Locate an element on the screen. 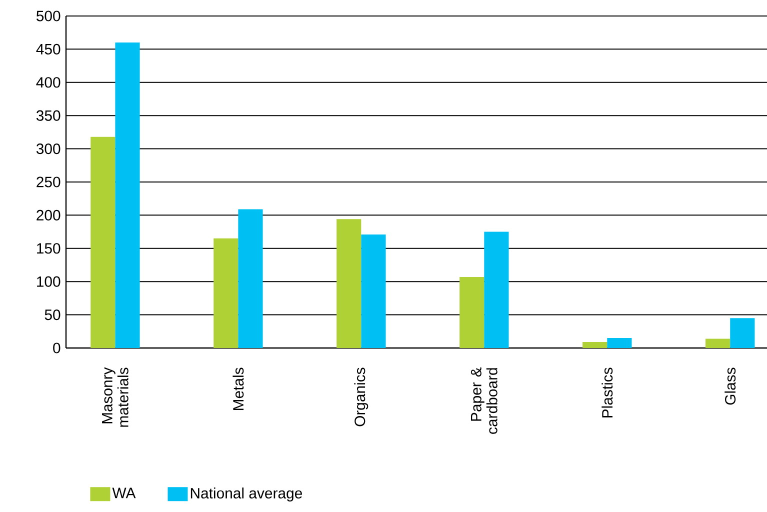  y-tick-label: 100 is located at coordinates (48, 281).